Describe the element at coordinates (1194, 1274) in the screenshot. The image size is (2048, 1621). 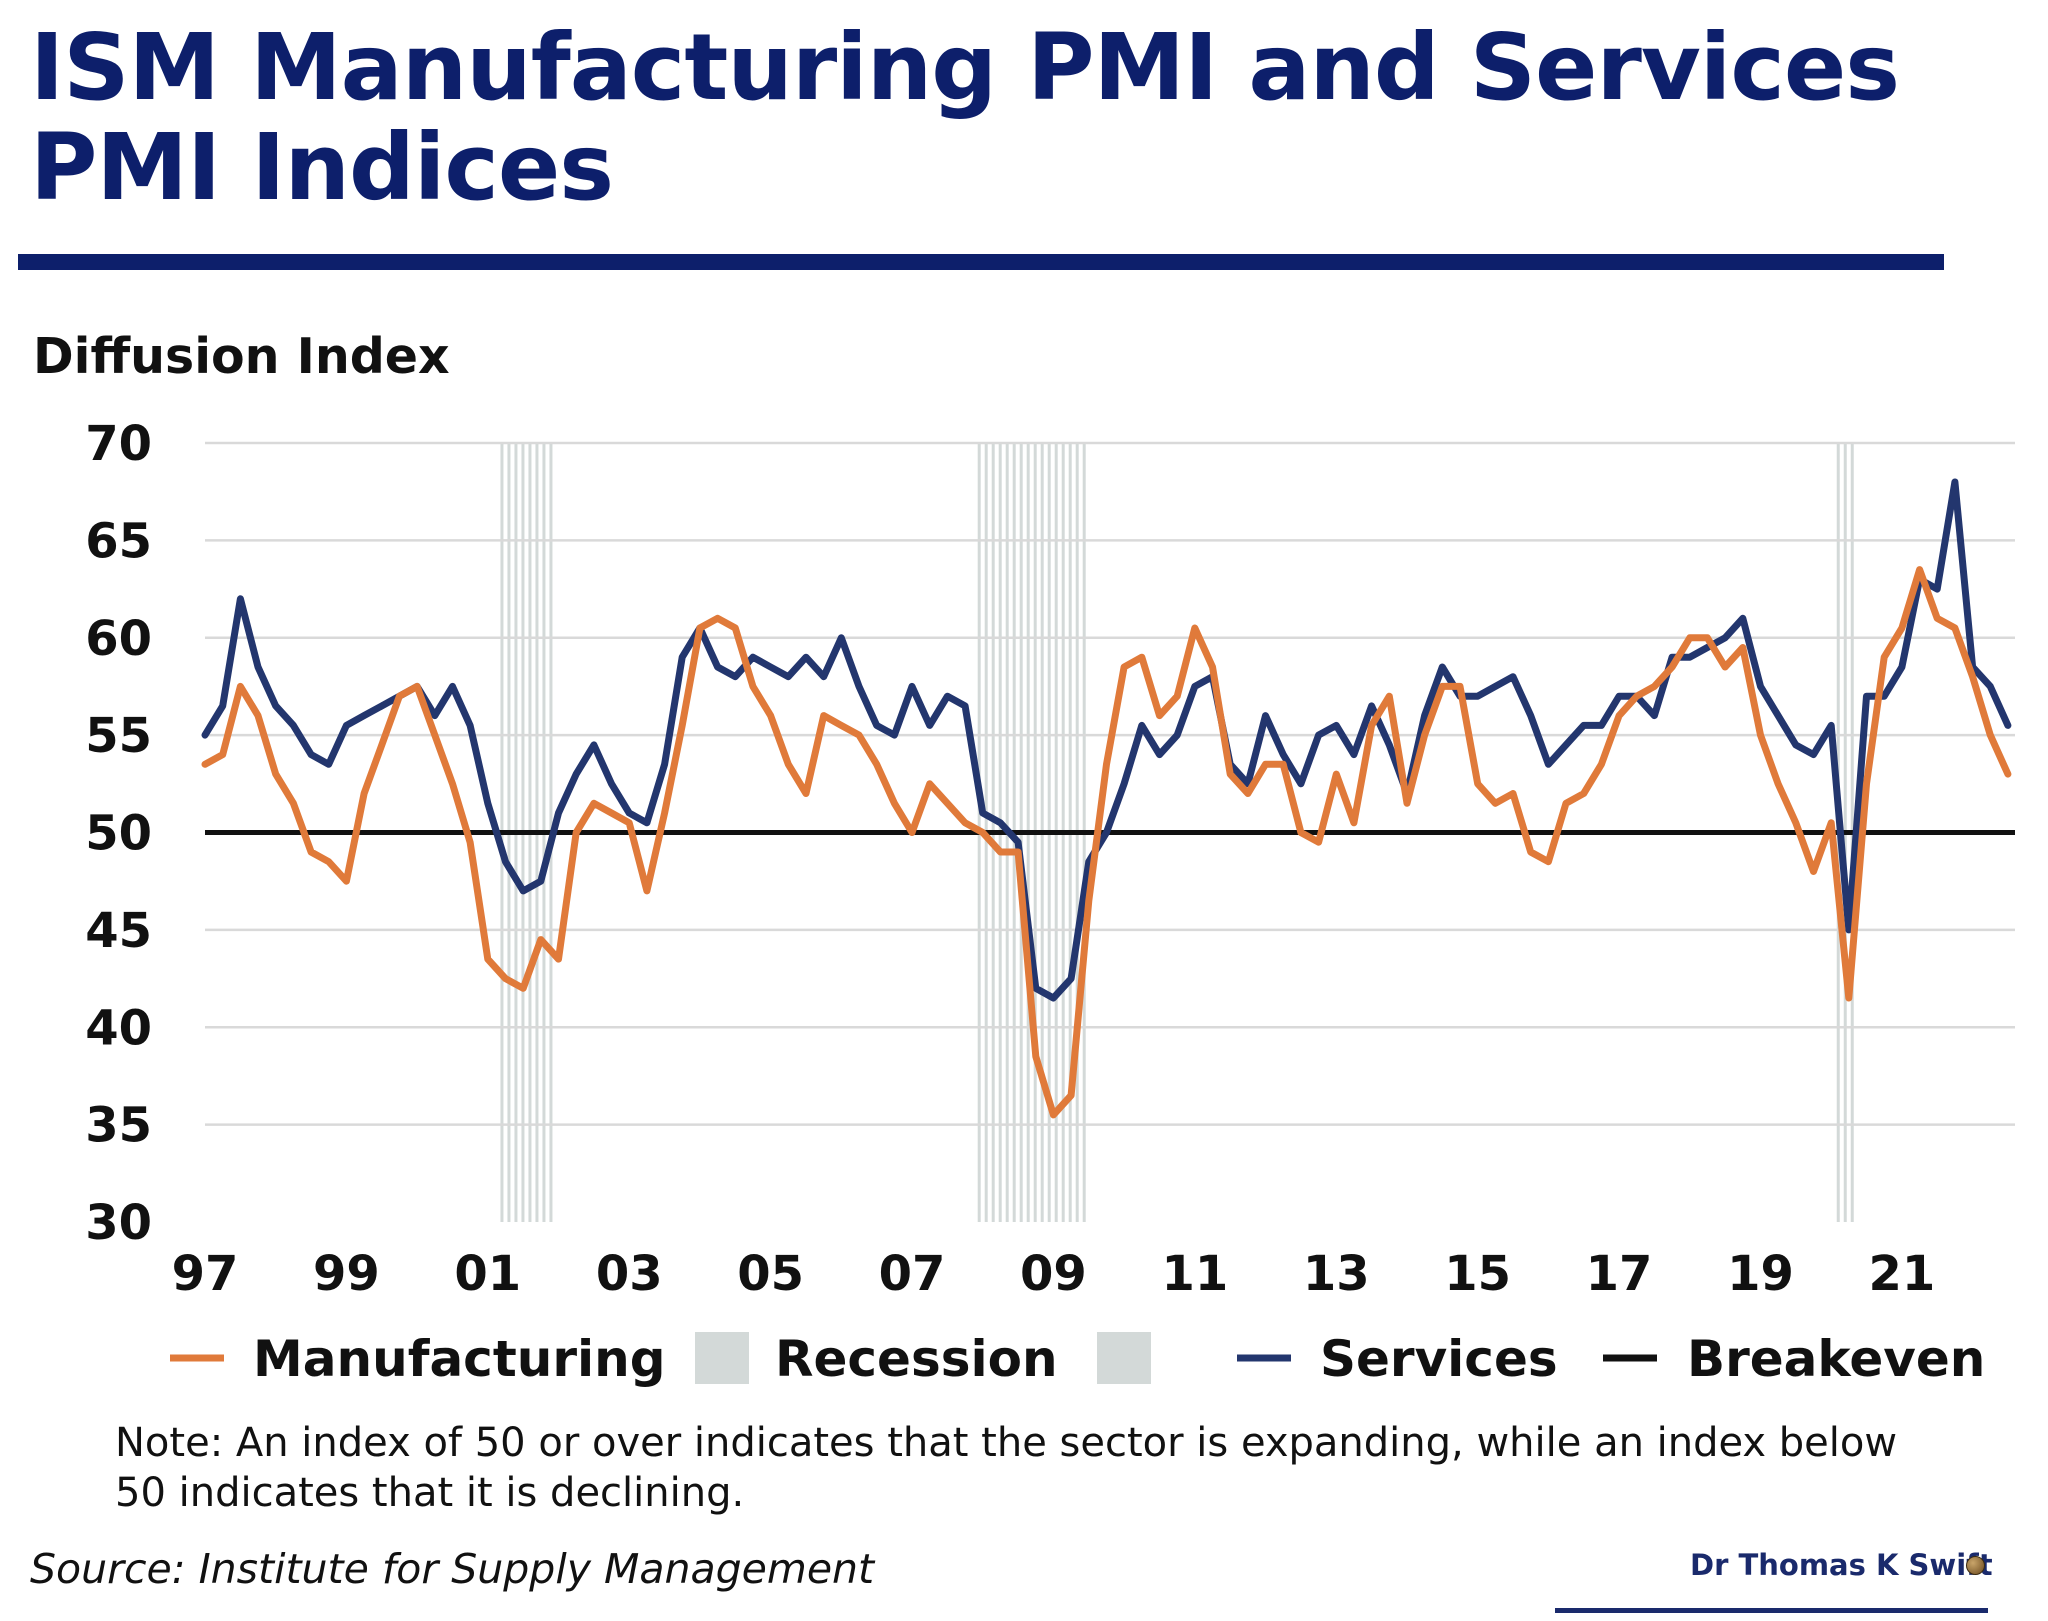
I see `x-tick-label: 11` at that location.